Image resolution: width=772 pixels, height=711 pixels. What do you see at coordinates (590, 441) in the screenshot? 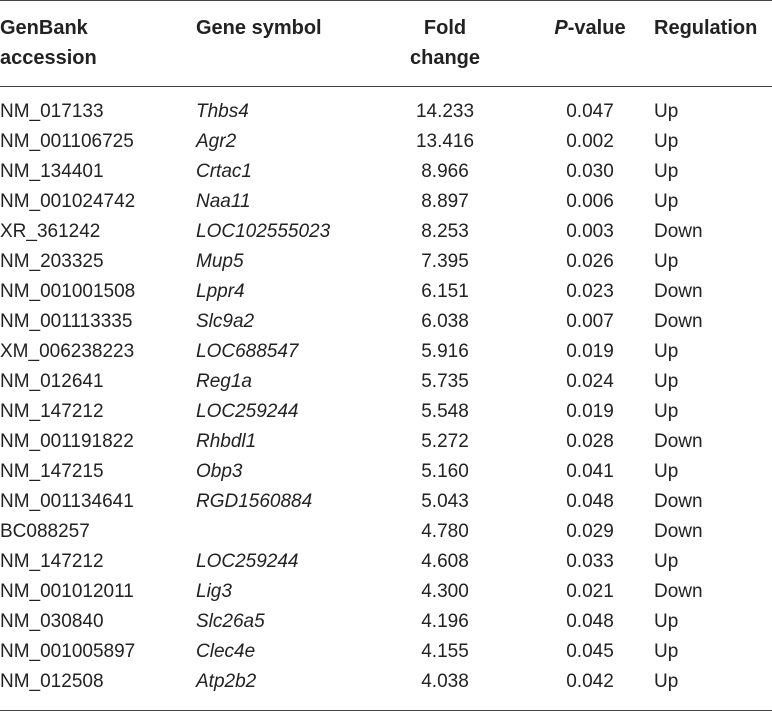
I see `cell-p-value: 0.028` at bounding box center [590, 441].